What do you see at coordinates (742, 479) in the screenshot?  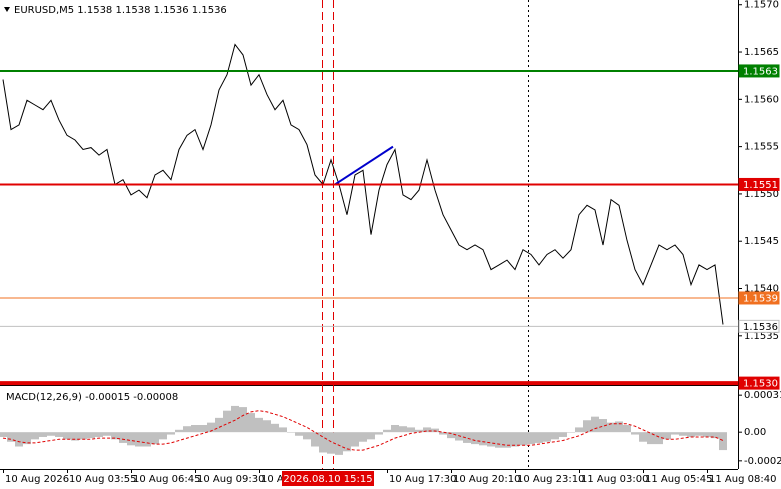 I see `x-tick-label: 11 Aug 08:40` at bounding box center [742, 479].